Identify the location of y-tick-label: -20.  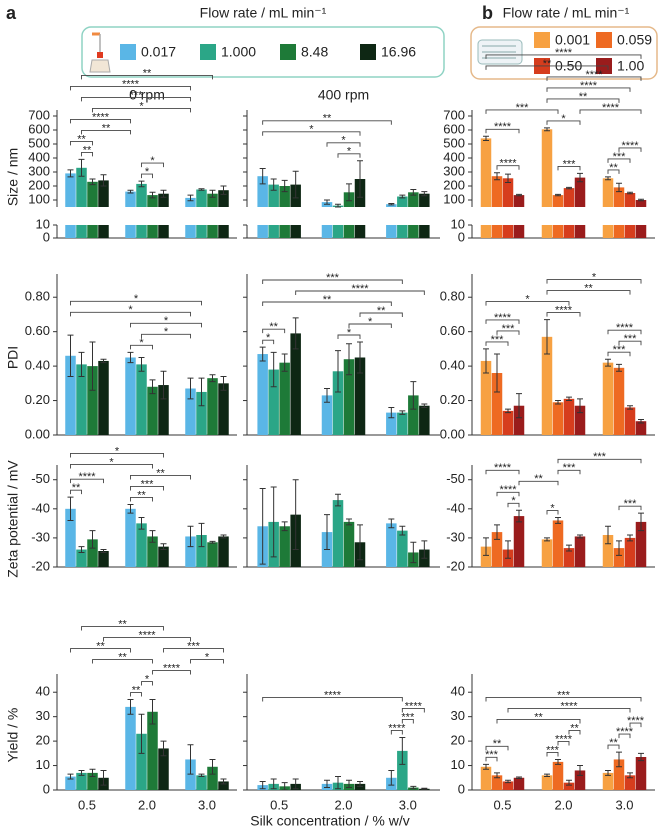
(40, 565).